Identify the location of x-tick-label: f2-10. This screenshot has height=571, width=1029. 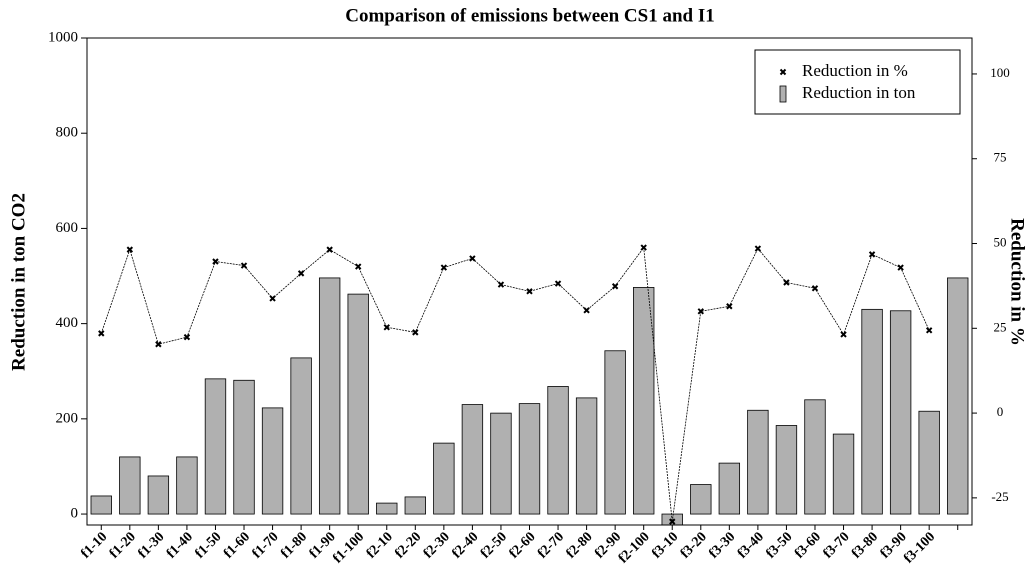
(380, 545).